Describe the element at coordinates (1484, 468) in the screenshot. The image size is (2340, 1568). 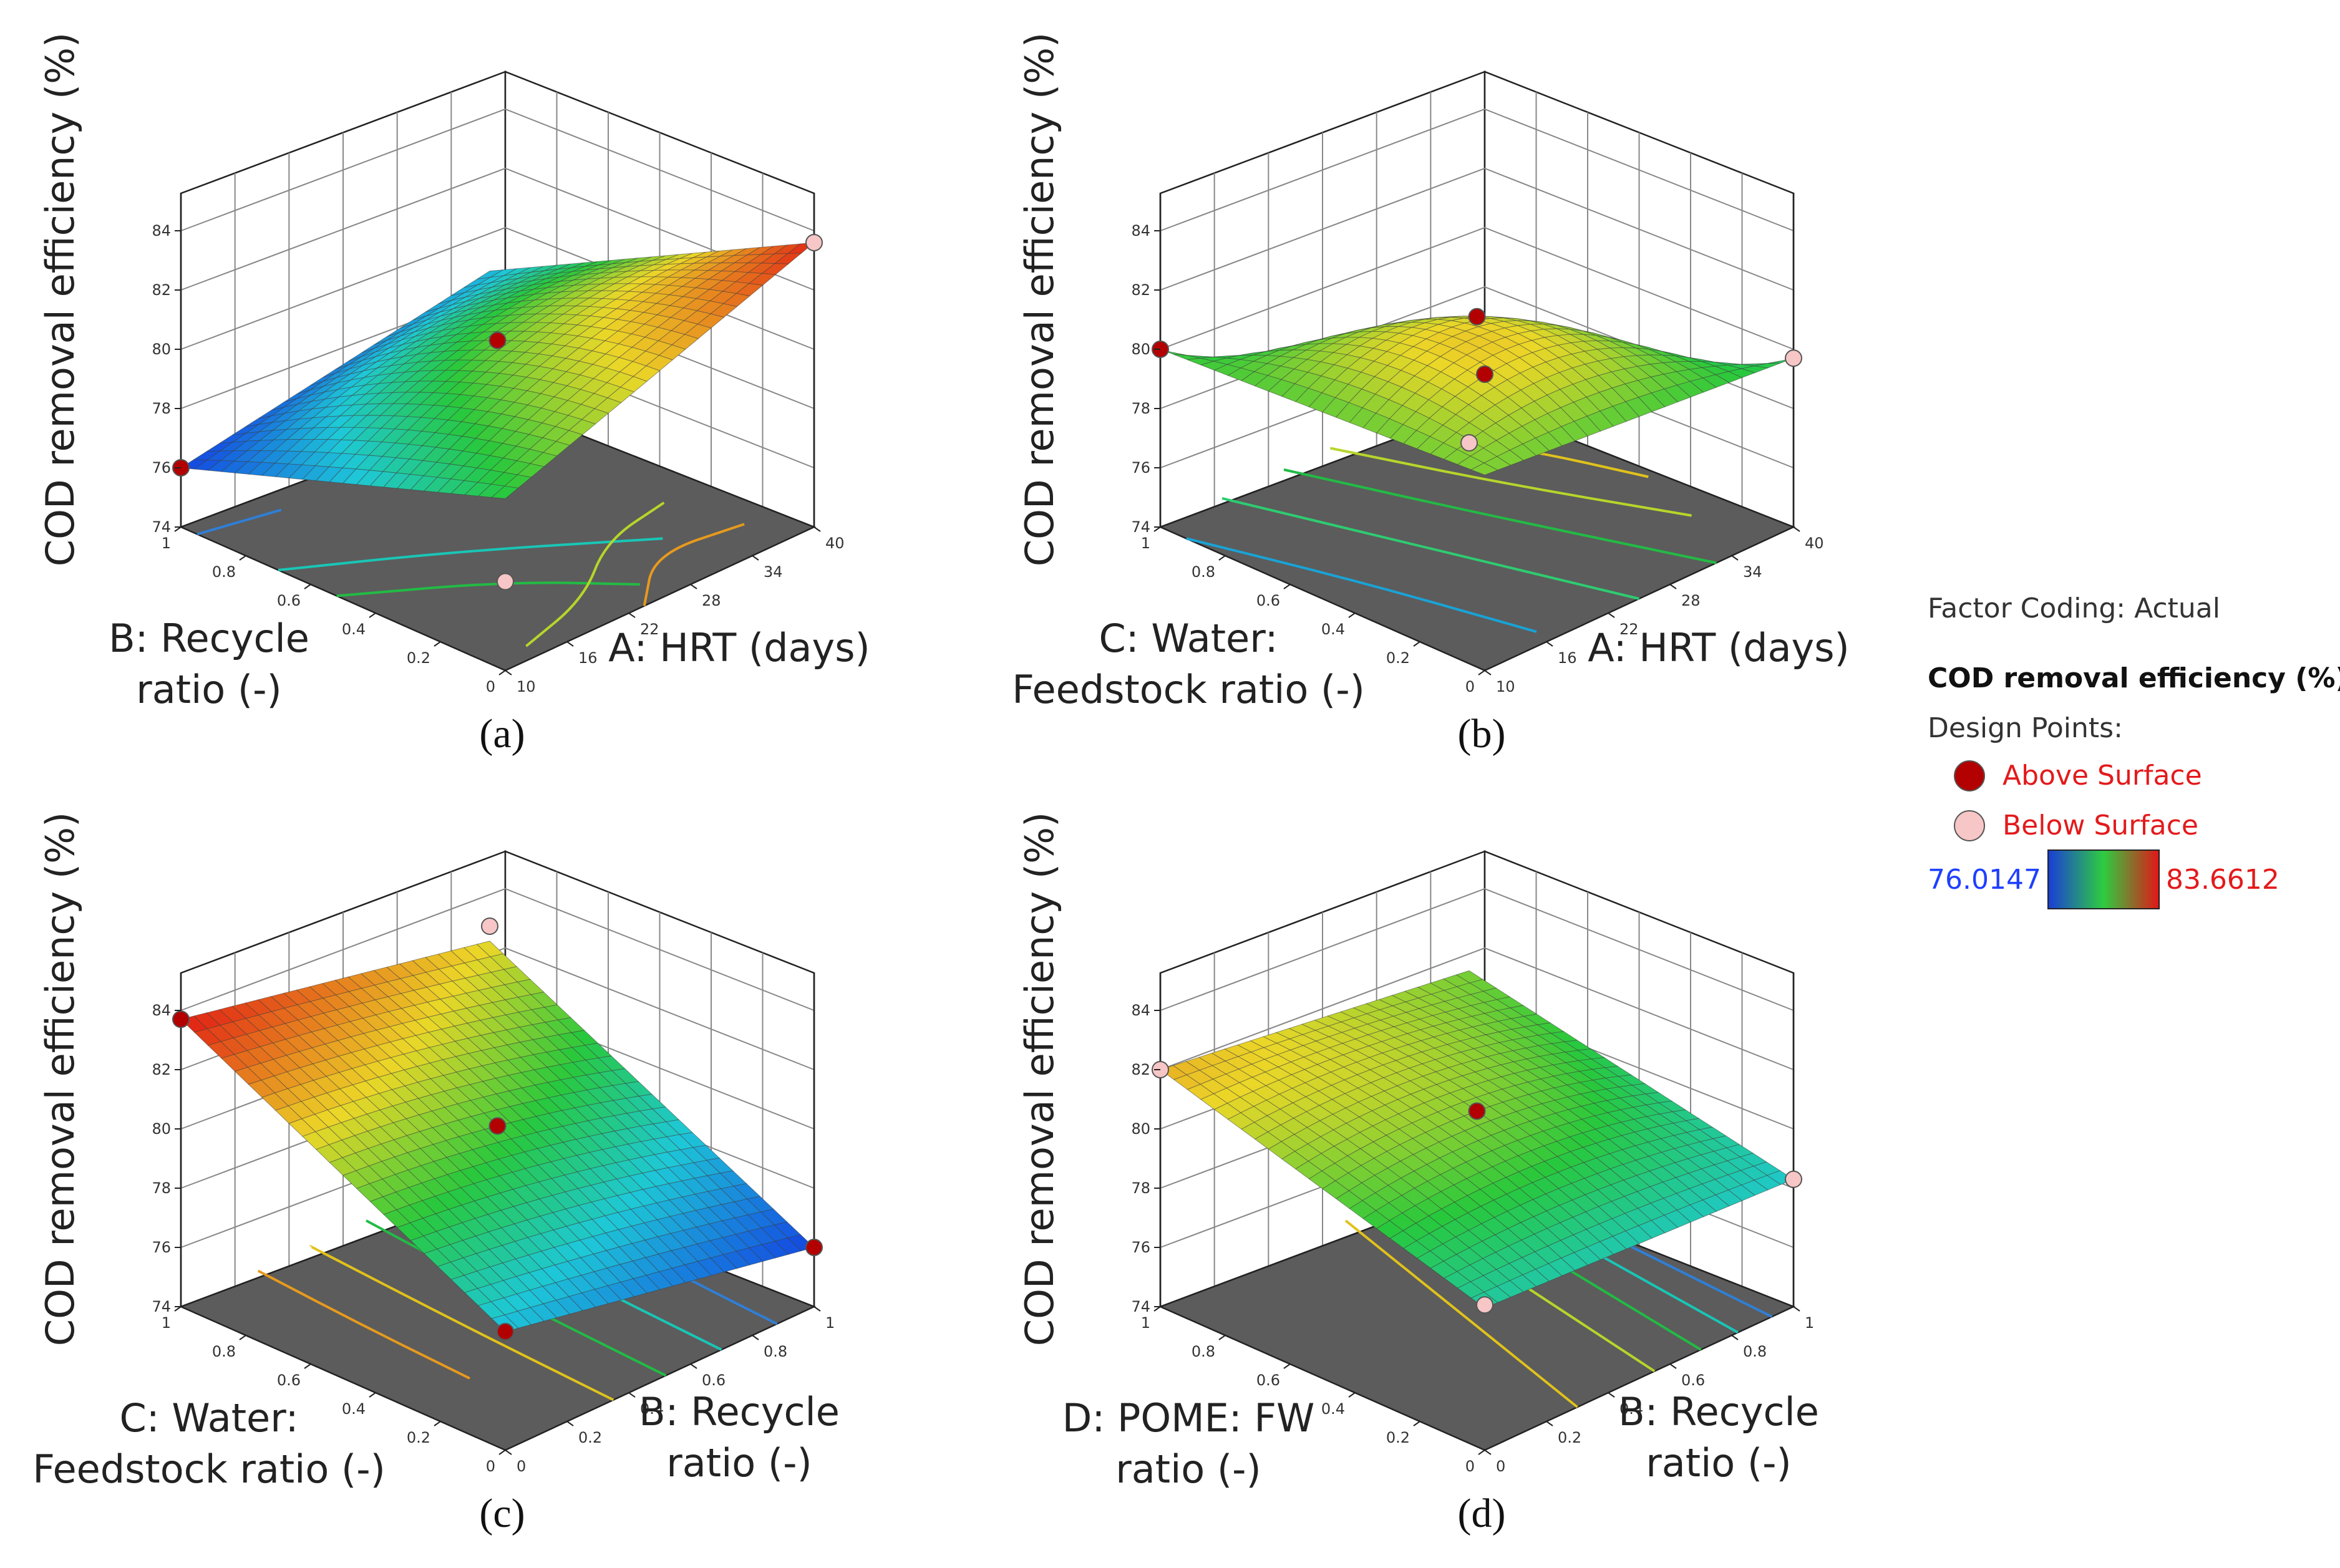
I see `surface-cell` at that location.